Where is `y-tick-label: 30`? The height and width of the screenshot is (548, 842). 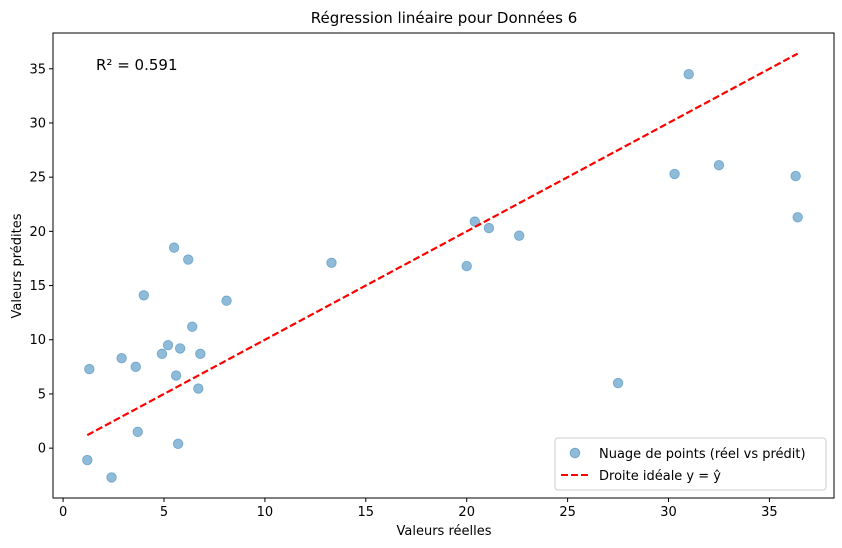
y-tick-label: 30 is located at coordinates (37, 123).